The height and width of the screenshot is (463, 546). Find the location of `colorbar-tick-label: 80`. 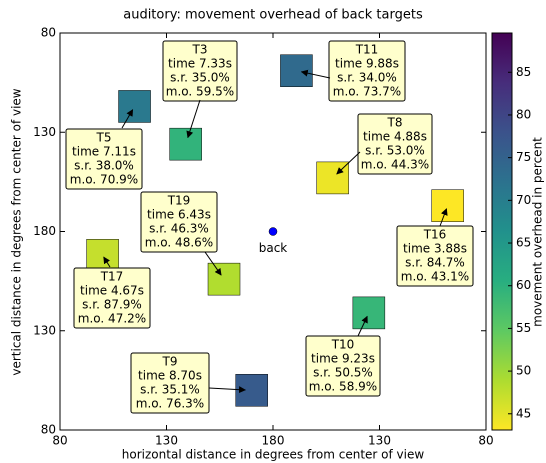

colorbar-tick-label: 80 is located at coordinates (523, 114).